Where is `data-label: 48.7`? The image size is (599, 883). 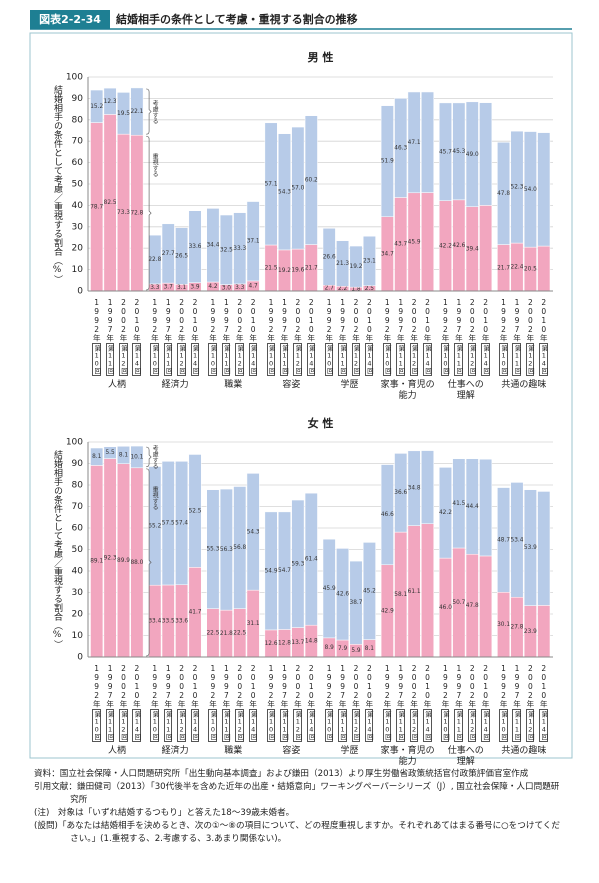 data-label: 48.7 is located at coordinates (503, 540).